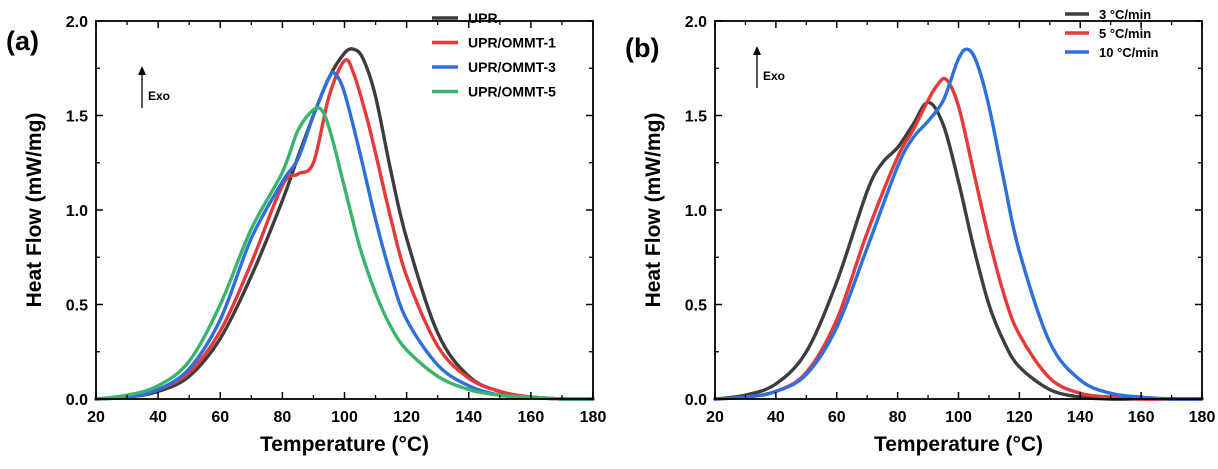 This screenshot has width=1218, height=469. What do you see at coordinates (512, 92) in the screenshot?
I see `legend-label: UPR/OMMT-5` at bounding box center [512, 92].